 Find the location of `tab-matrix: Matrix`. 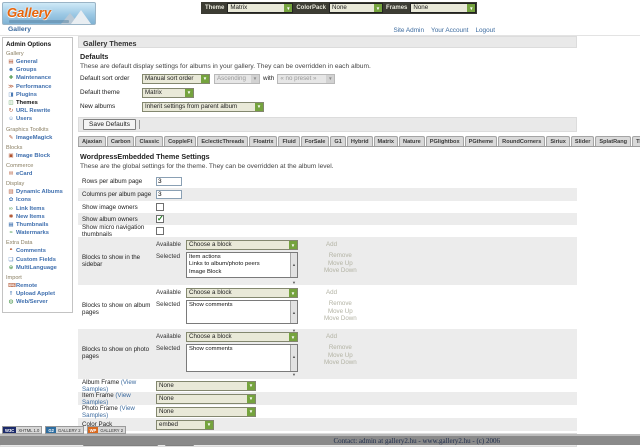

tab-matrix: Matrix is located at coordinates (386, 141).